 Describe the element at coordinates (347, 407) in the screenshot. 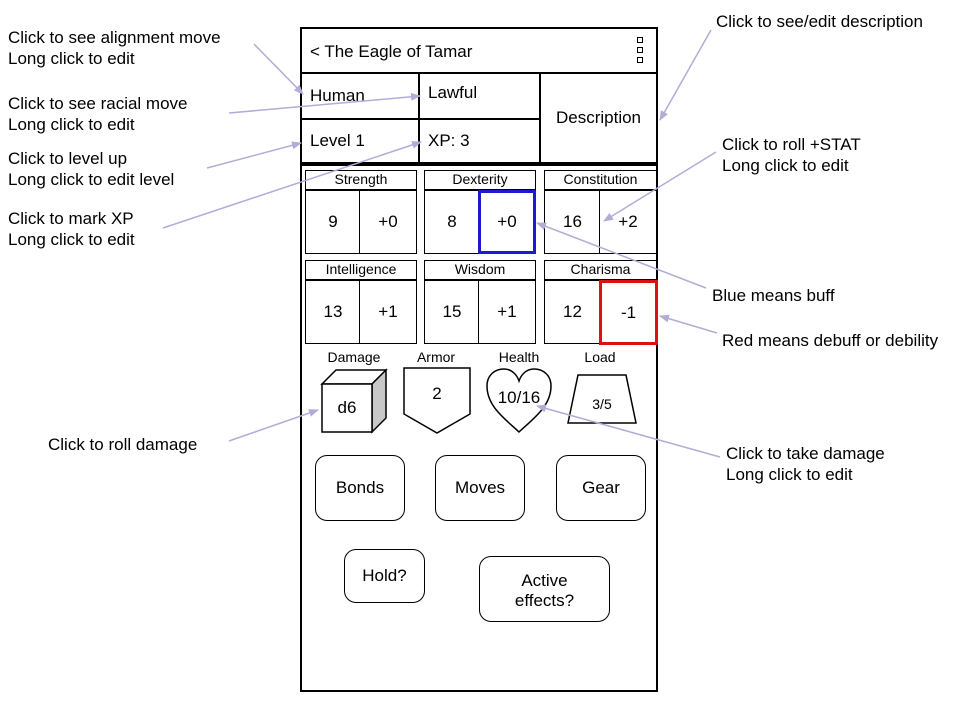

I see `damage-value: d6` at that location.